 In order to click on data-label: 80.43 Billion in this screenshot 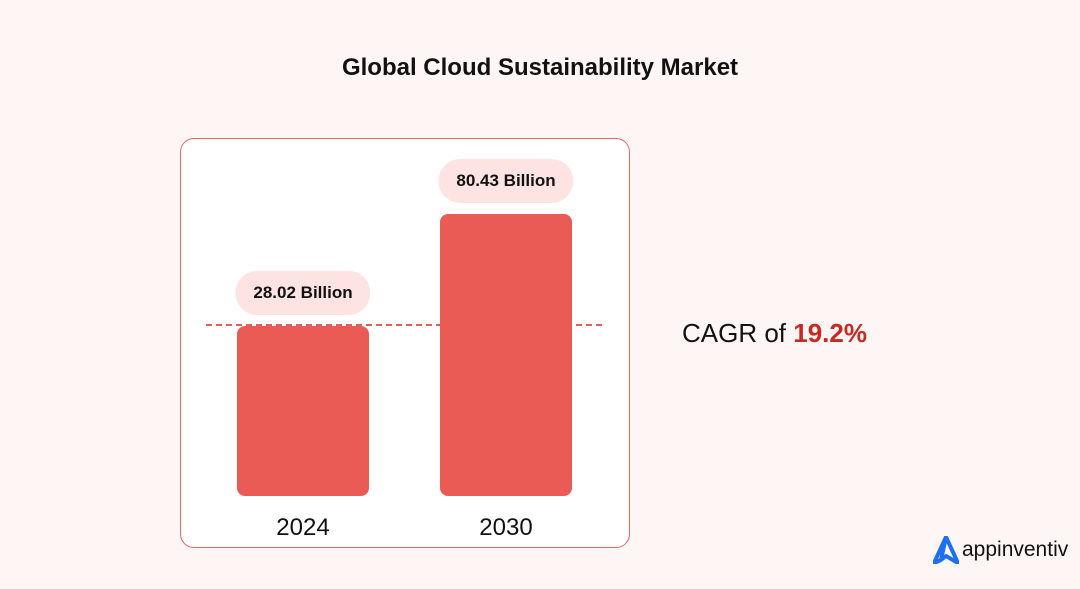, I will do `click(506, 181)`.